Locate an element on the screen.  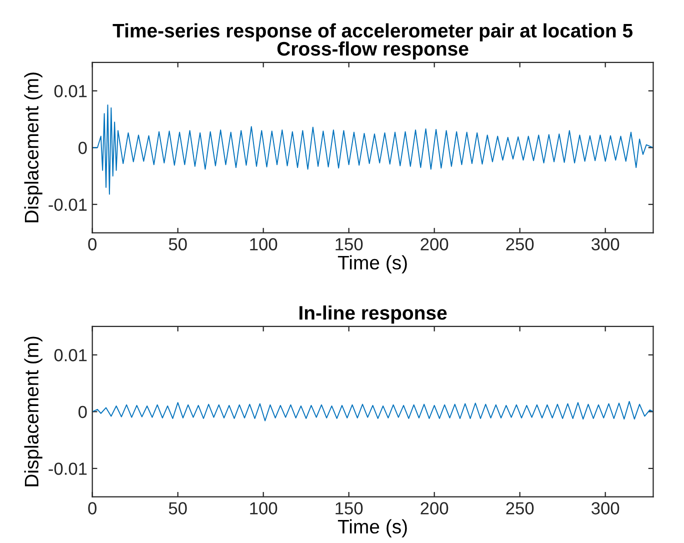
chart-title: Time-series response of accelerometer pair at location 5 Cross-flow response is located at coordinates (372, 41).